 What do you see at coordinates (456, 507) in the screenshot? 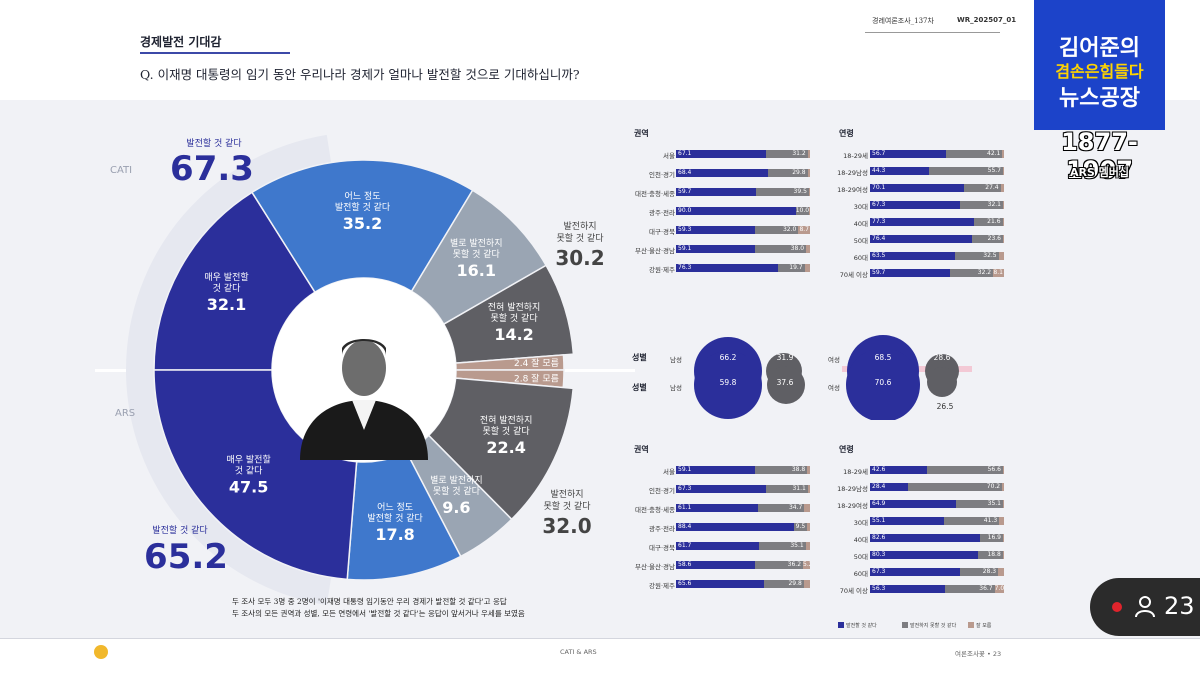
I see `ars-slice-2-value: 9.6` at bounding box center [456, 507].